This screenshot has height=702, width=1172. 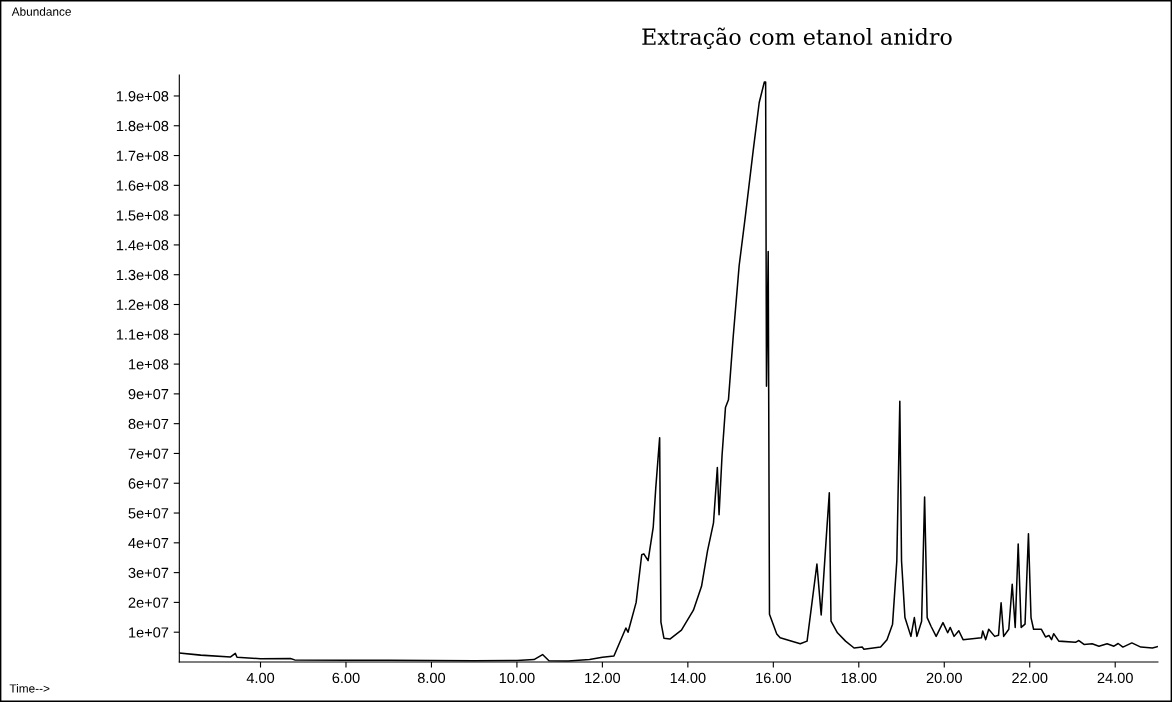 I want to click on y-tick-label: 2e+07, so click(x=148, y=602).